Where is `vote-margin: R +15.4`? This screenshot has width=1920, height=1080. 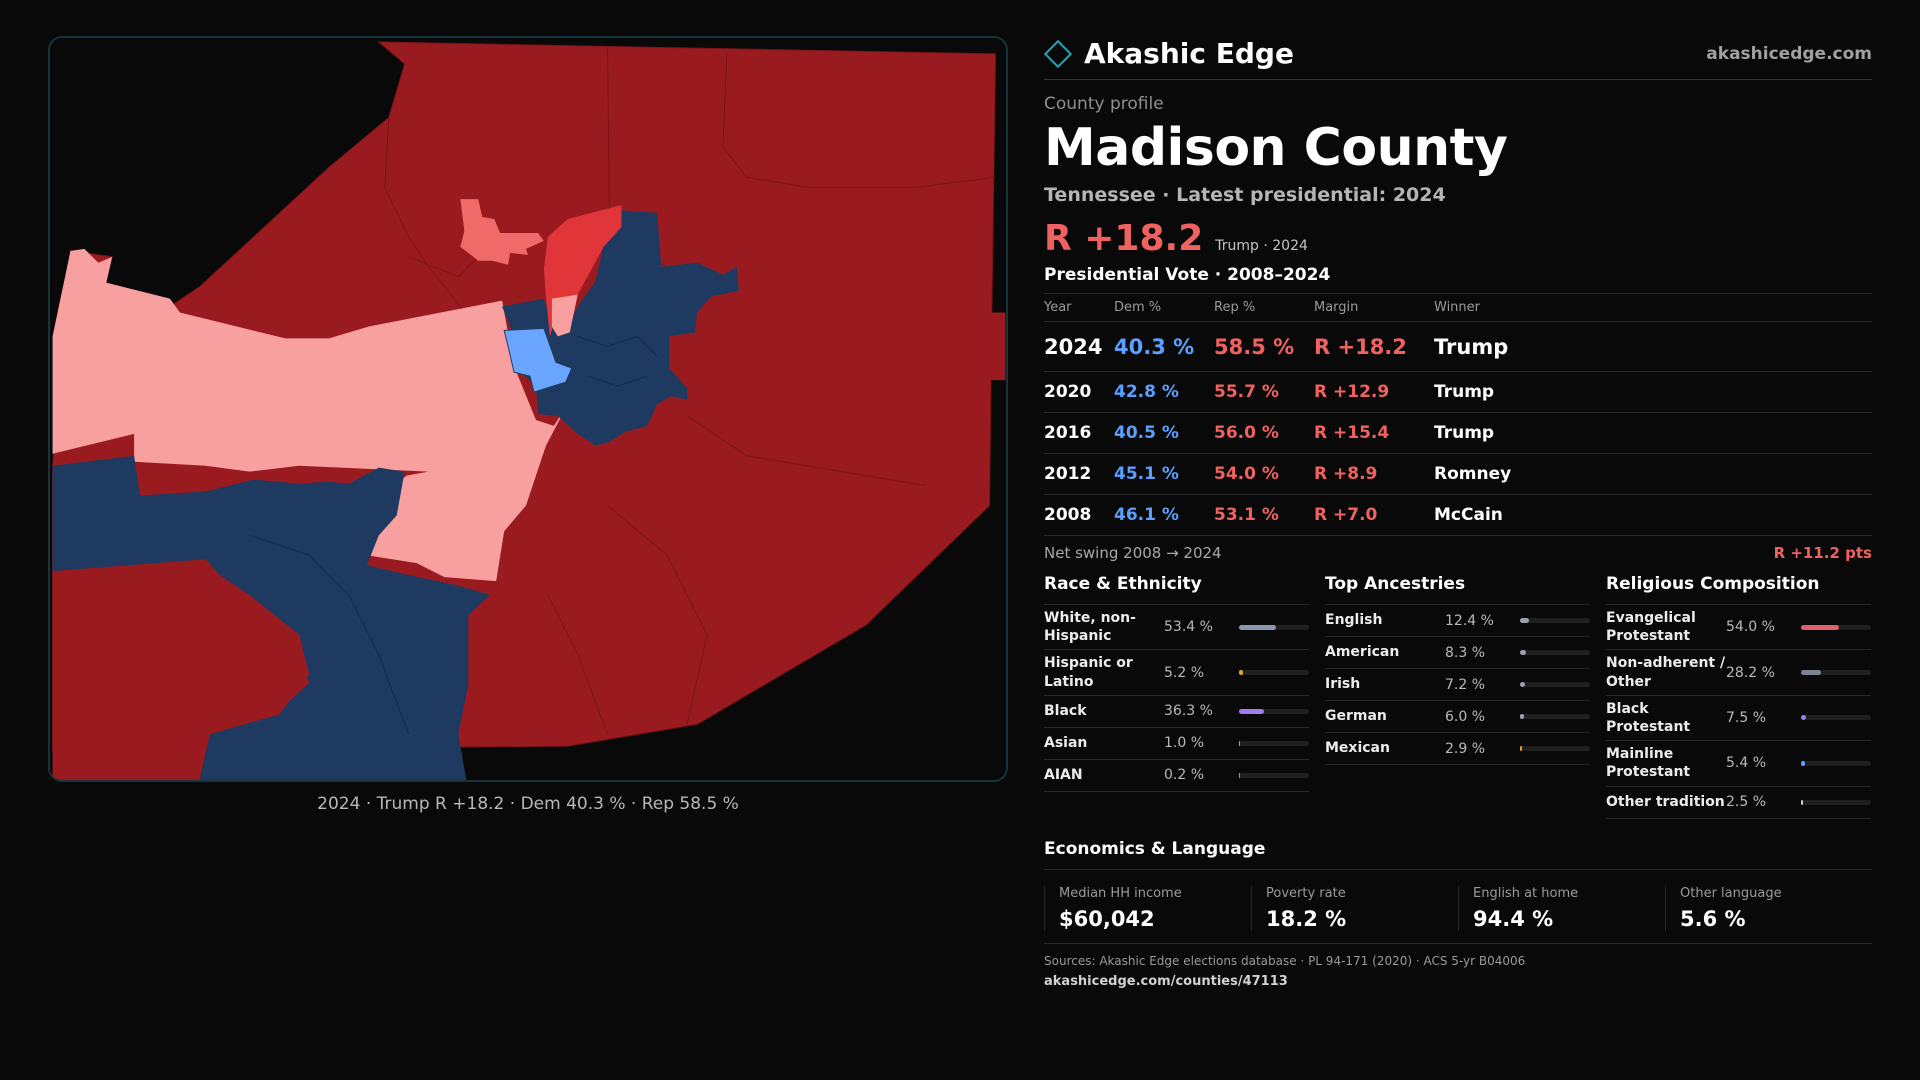 vote-margin: R +15.4 is located at coordinates (1374, 433).